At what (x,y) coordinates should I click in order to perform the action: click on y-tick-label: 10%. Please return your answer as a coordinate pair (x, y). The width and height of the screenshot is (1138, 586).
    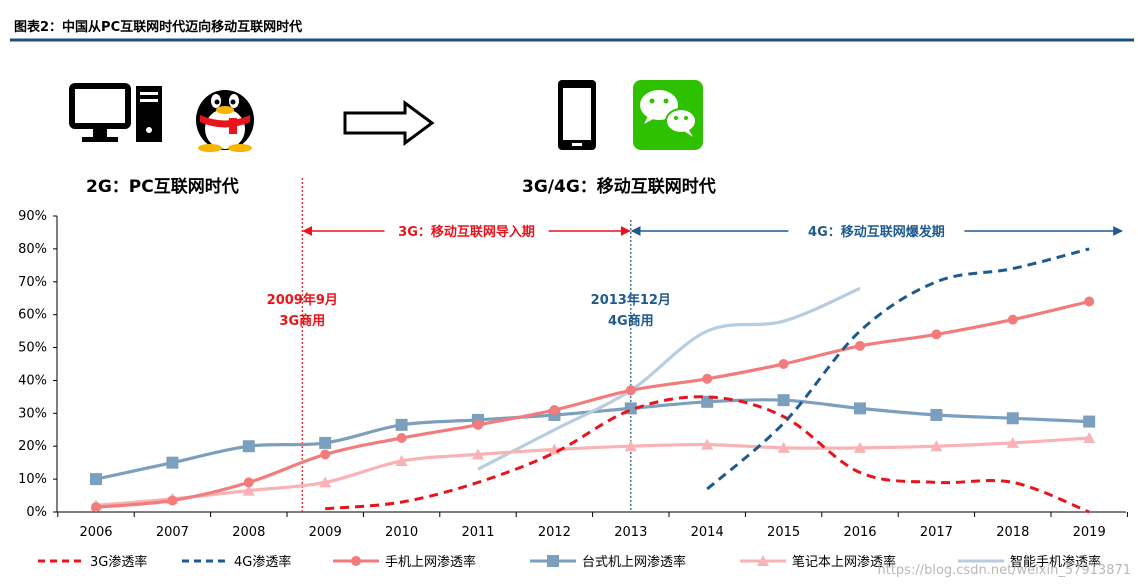
    Looking at the image, I should click on (32, 479).